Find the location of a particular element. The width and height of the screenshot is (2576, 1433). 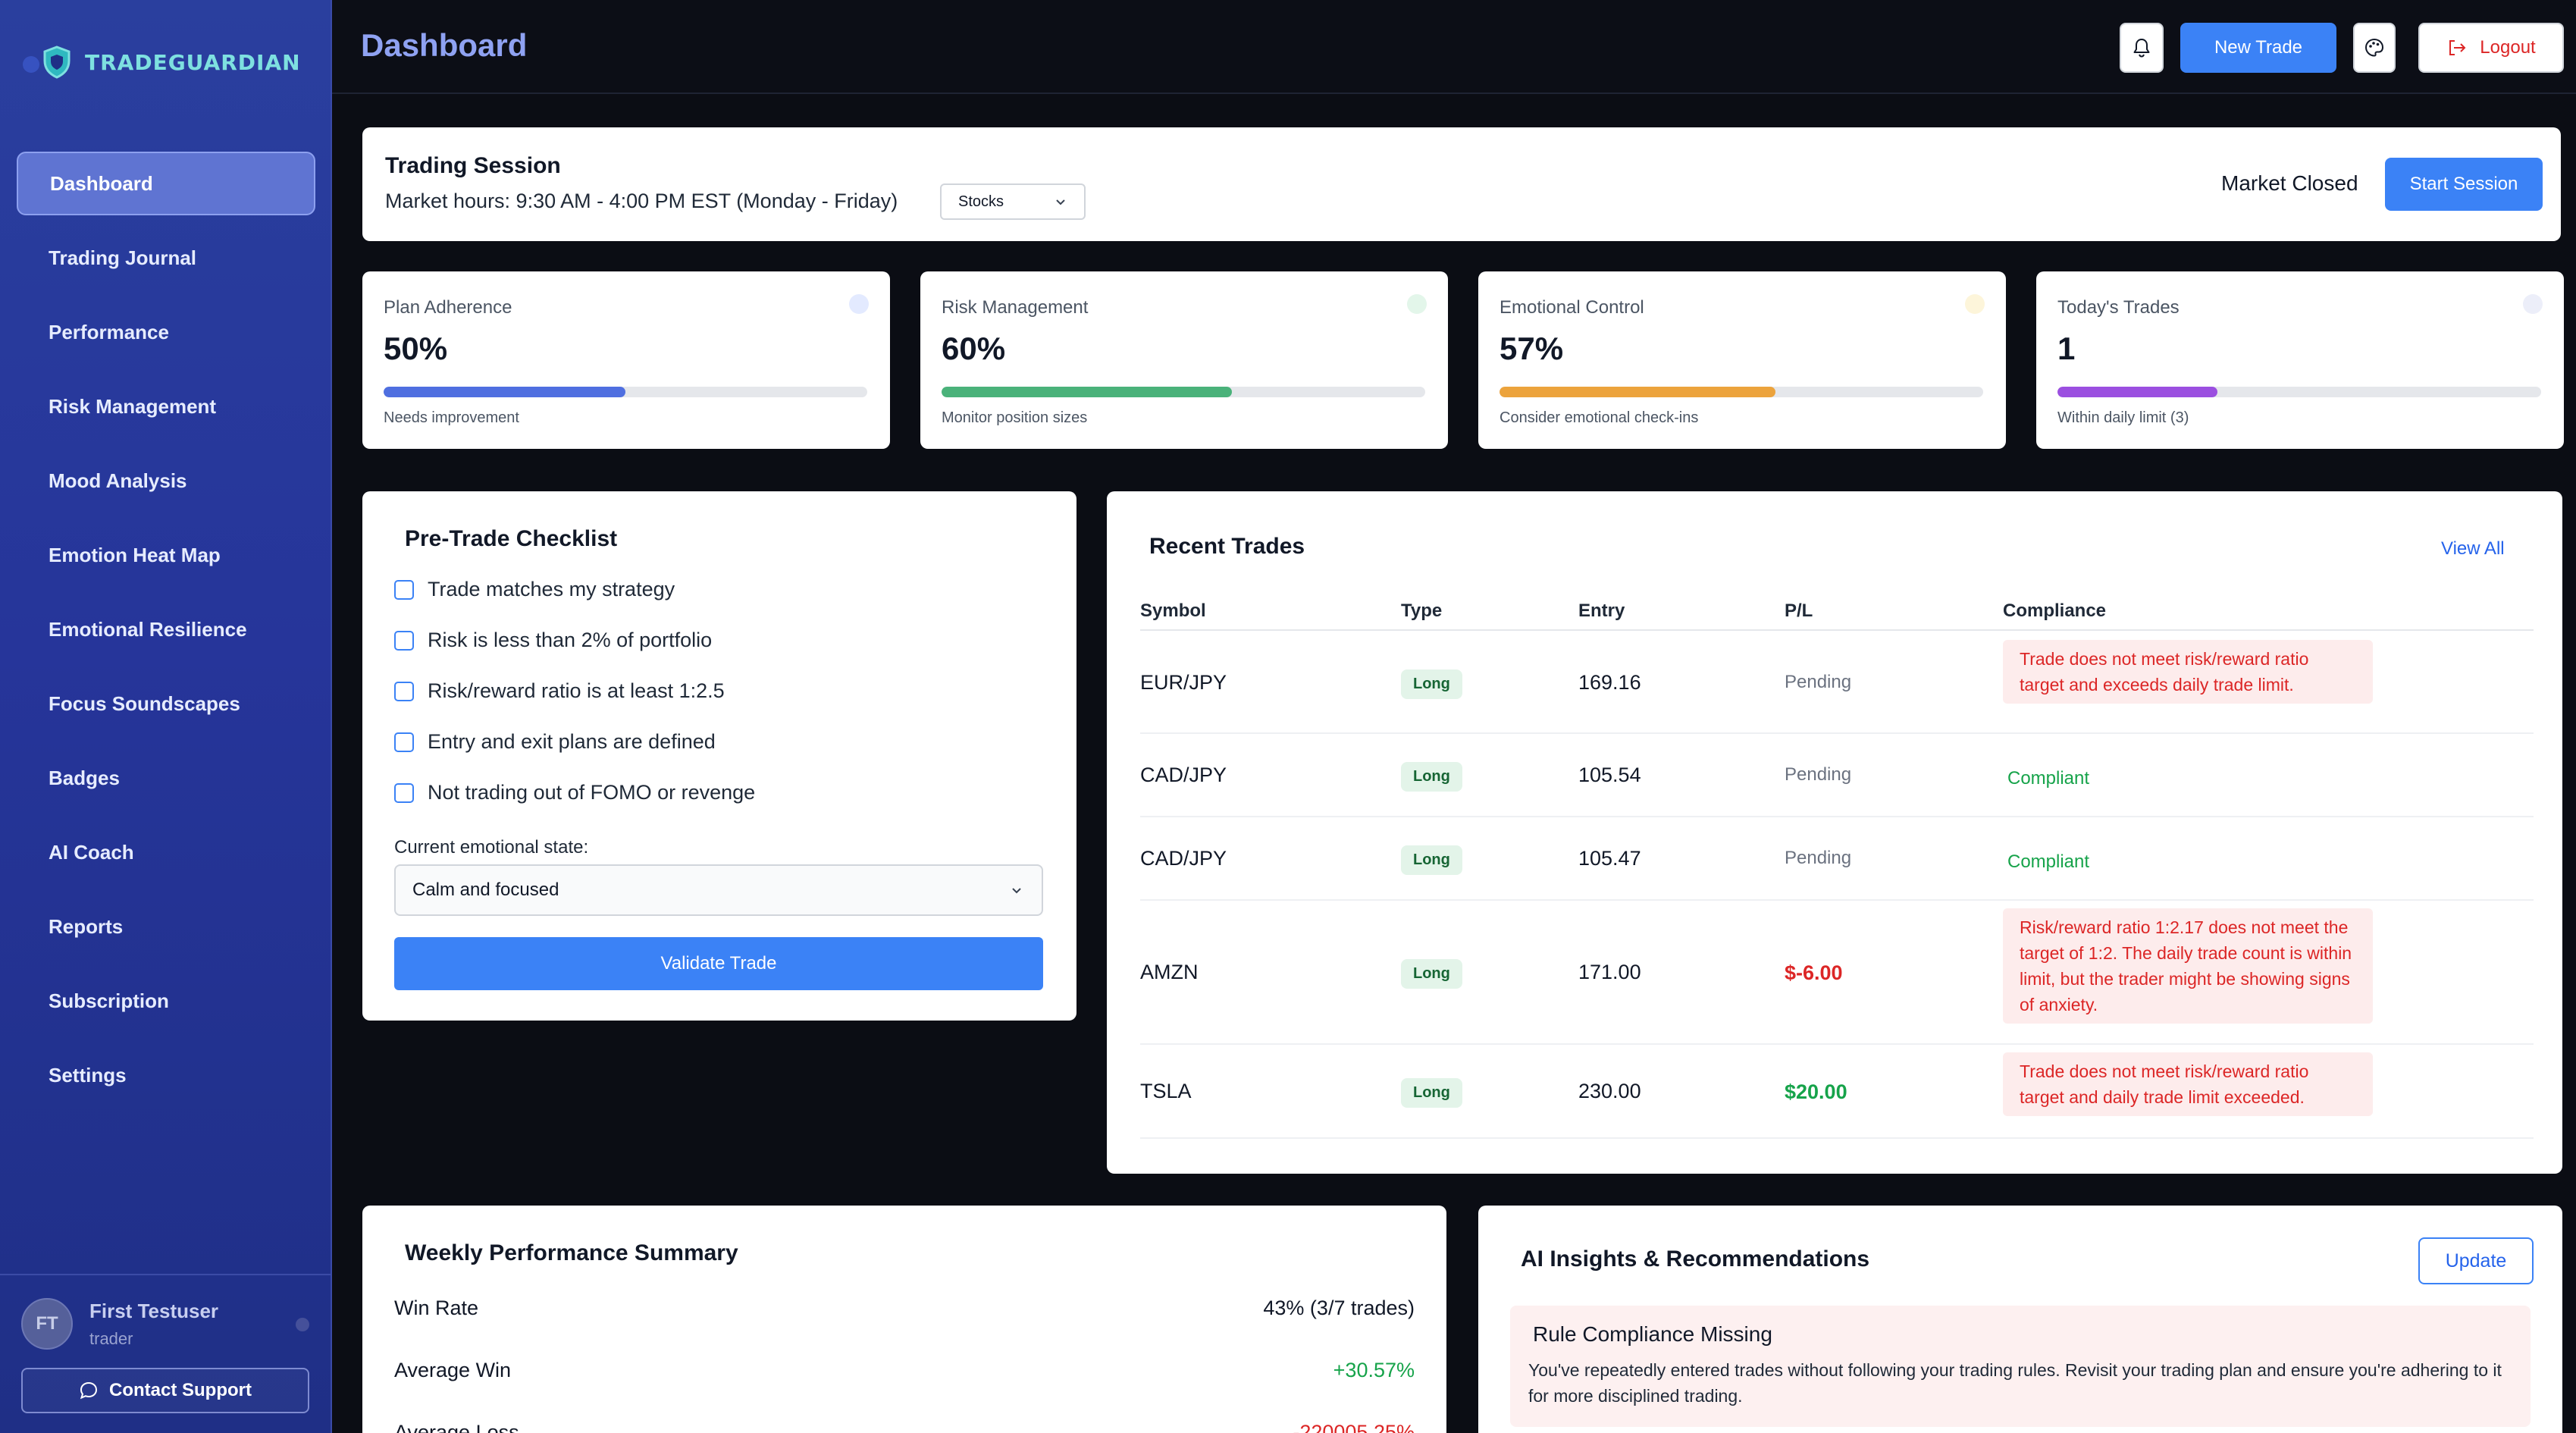

stat-note: Monitor position sizes is located at coordinates (1015, 417).